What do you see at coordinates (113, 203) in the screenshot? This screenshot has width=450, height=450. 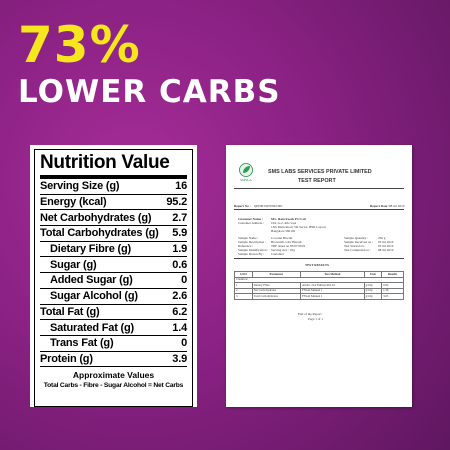 I see `nutrition-row: Energy (kcal) 95.2` at bounding box center [113, 203].